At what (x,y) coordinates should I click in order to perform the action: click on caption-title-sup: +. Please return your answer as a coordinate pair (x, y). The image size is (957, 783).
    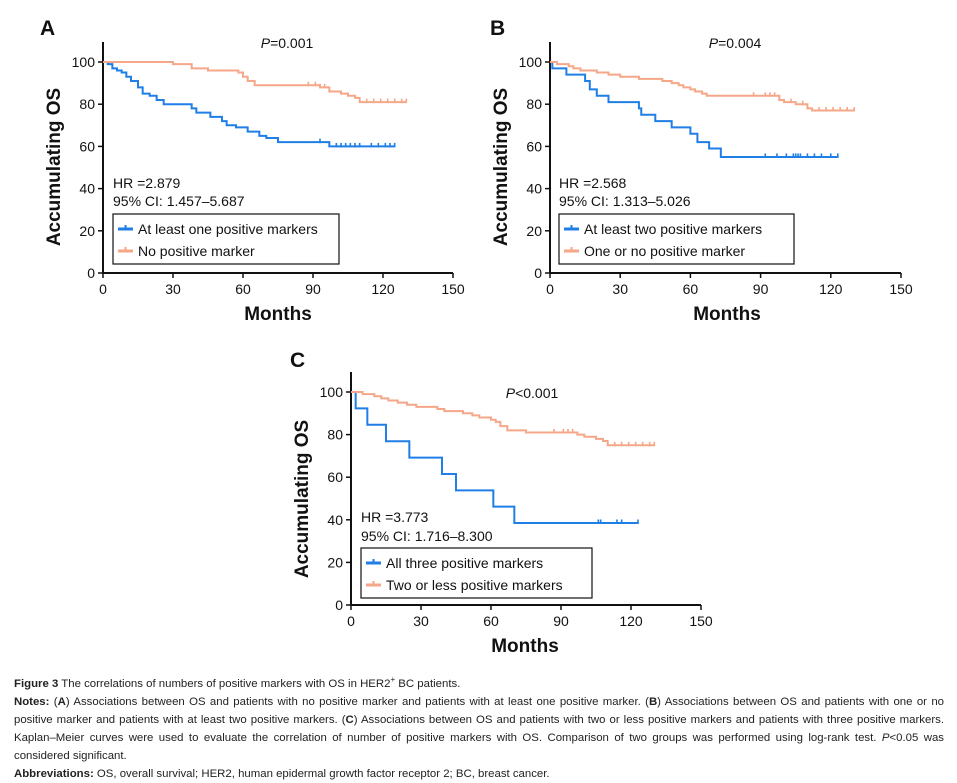
    Looking at the image, I should click on (393, 679).